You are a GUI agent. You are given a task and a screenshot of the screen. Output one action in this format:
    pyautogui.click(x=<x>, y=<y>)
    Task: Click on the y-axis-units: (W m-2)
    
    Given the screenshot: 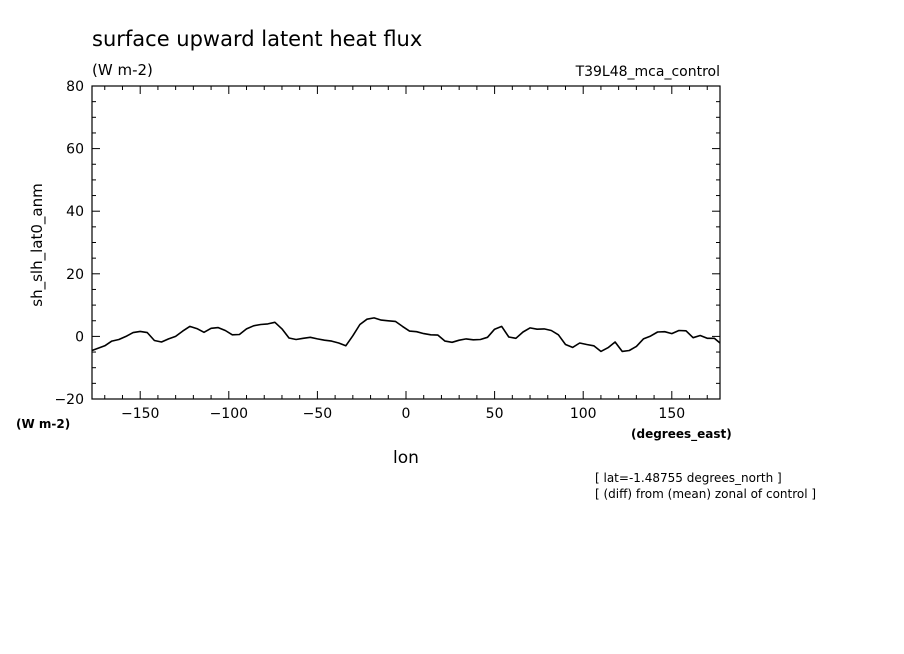 What is the action you would take?
    pyautogui.click(x=43, y=424)
    